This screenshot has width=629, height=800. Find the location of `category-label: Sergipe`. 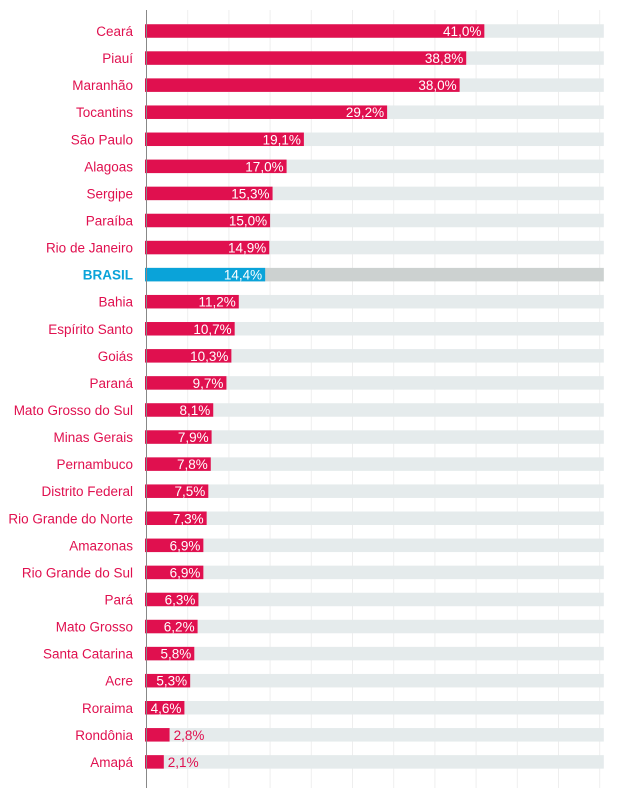

category-label: Sergipe is located at coordinates (109, 193).